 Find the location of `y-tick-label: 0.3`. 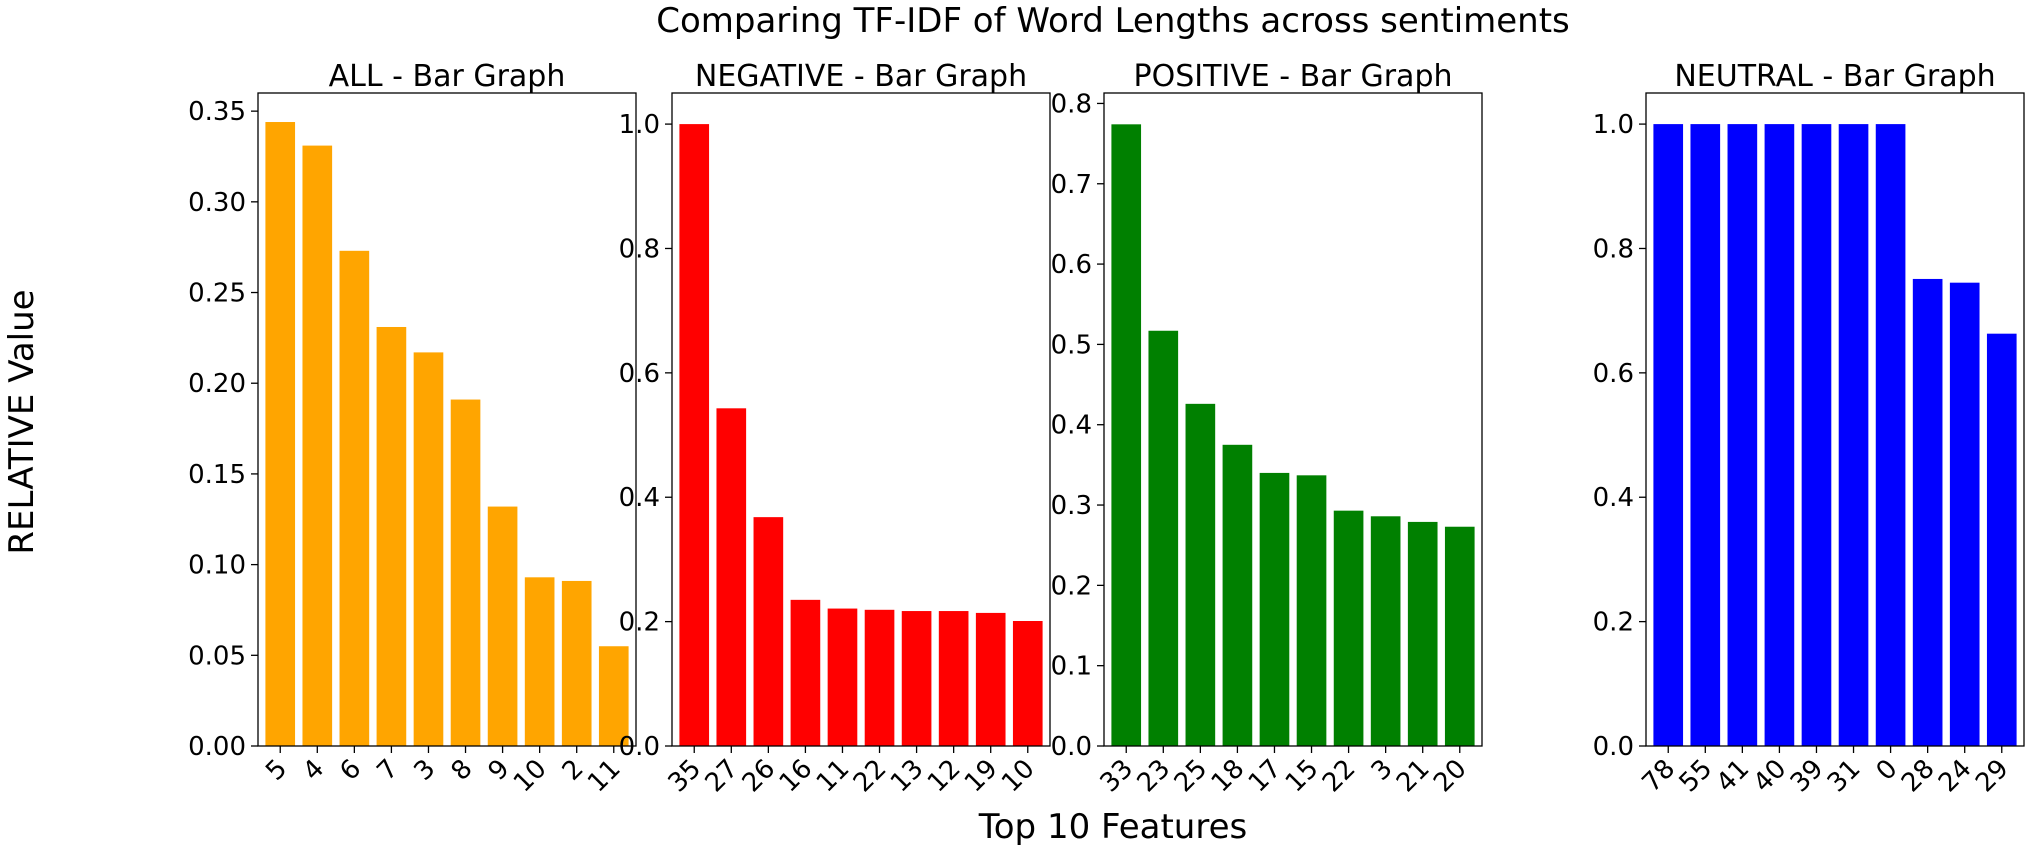

y-tick-label: 0.3 is located at coordinates (1071, 506).